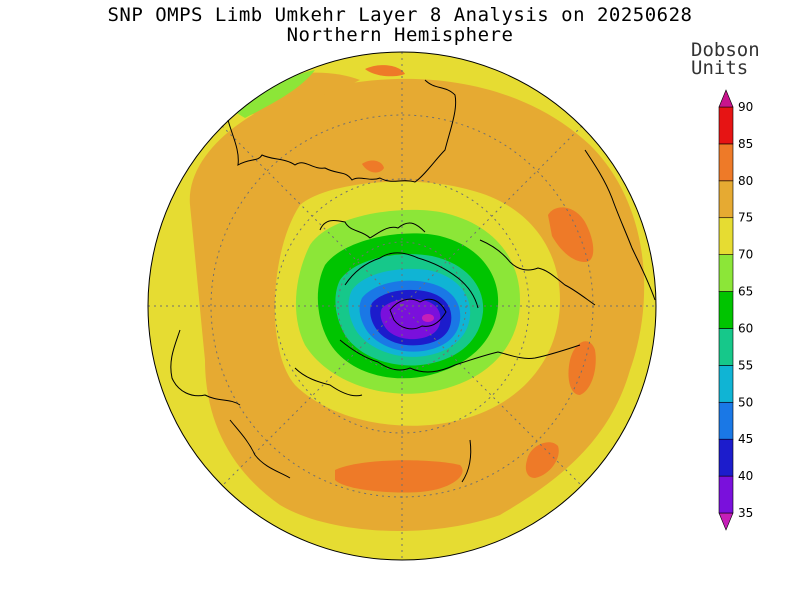 The width and height of the screenshot is (800, 600). I want to click on colorbar-tick-label: 70, so click(745, 255).